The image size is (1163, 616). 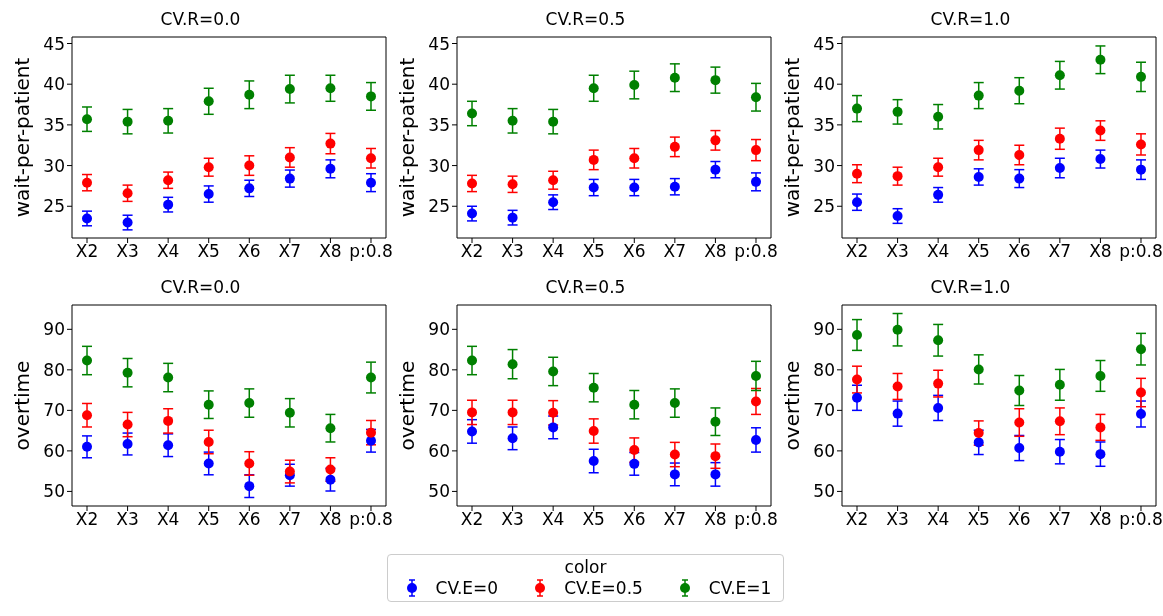 What do you see at coordinates (54, 410) in the screenshot?
I see `y-tick-label: 70` at bounding box center [54, 410].